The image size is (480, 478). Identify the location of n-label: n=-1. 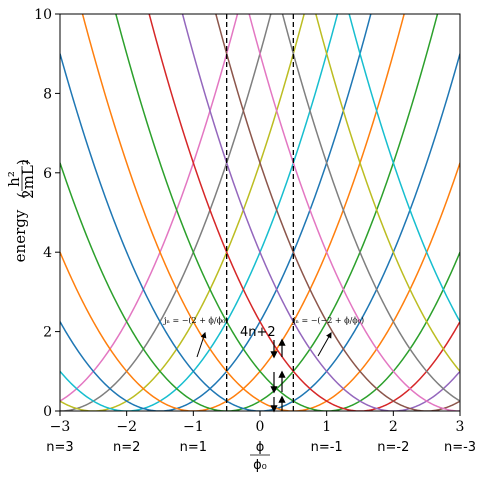
(327, 447).